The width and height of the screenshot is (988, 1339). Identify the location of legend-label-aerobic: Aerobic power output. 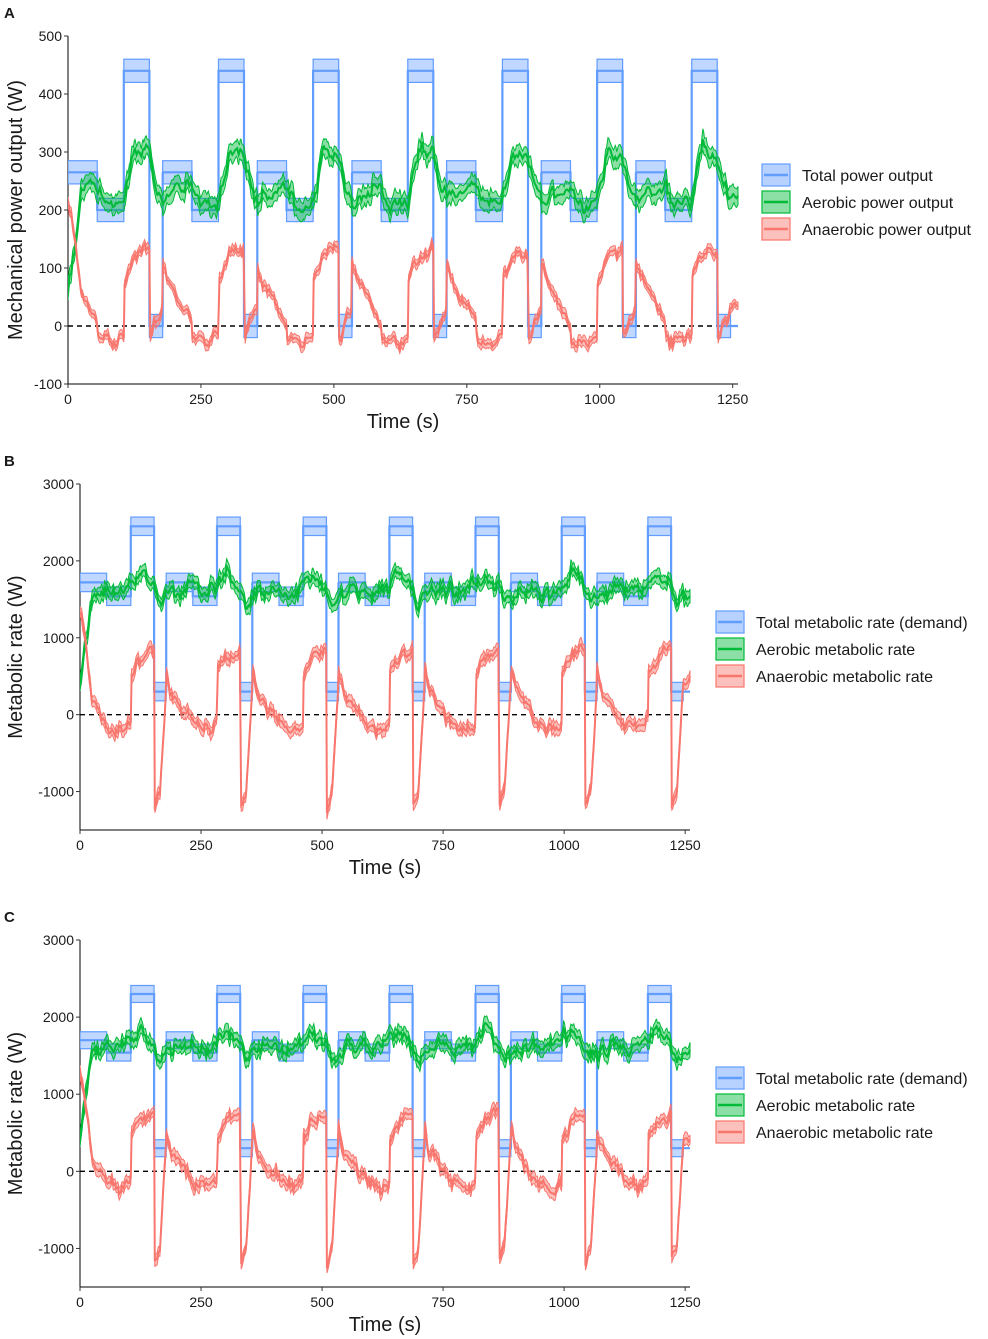
(878, 203).